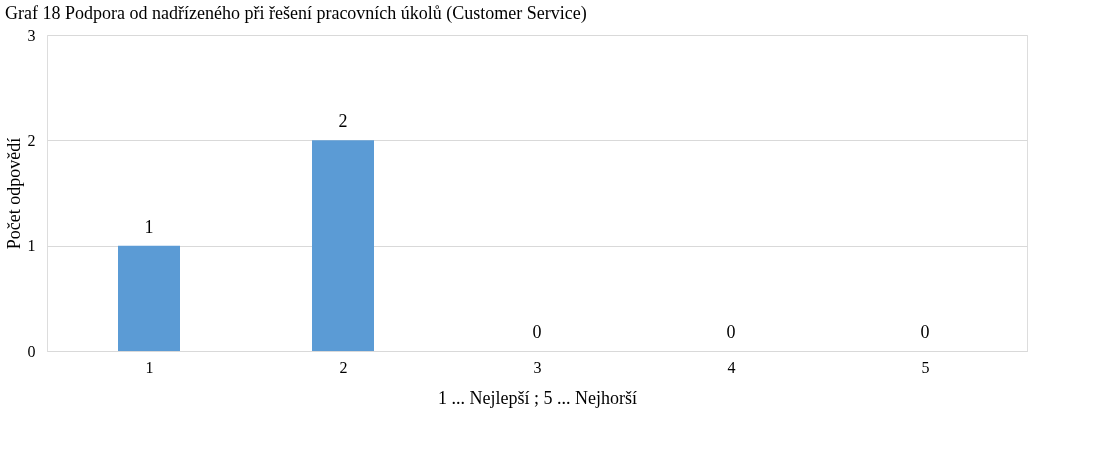  What do you see at coordinates (731, 367) in the screenshot?
I see `x-tick-label: 4` at bounding box center [731, 367].